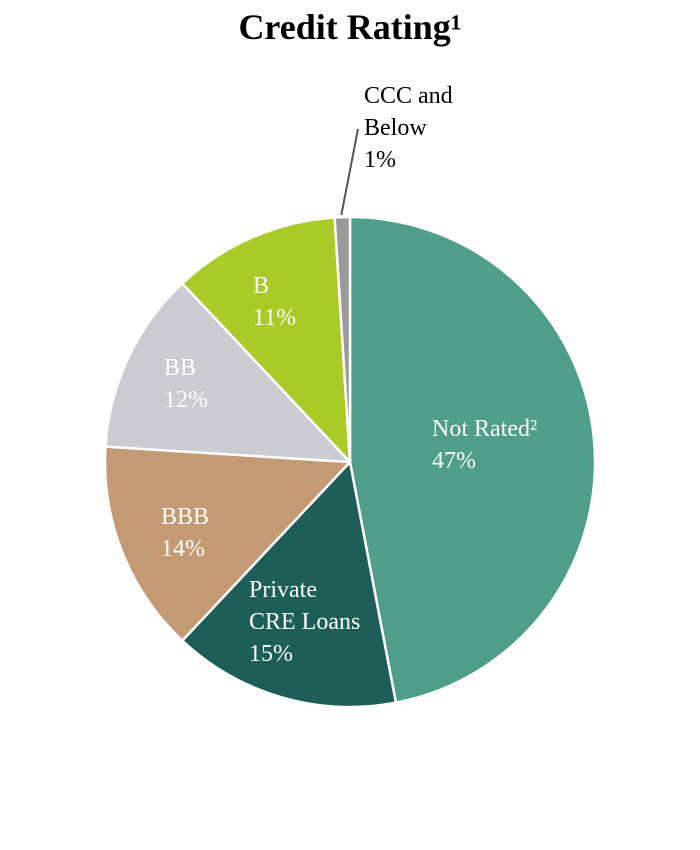 This screenshot has width=700, height=850. I want to click on slice-percent-text: 15%, so click(271, 654).